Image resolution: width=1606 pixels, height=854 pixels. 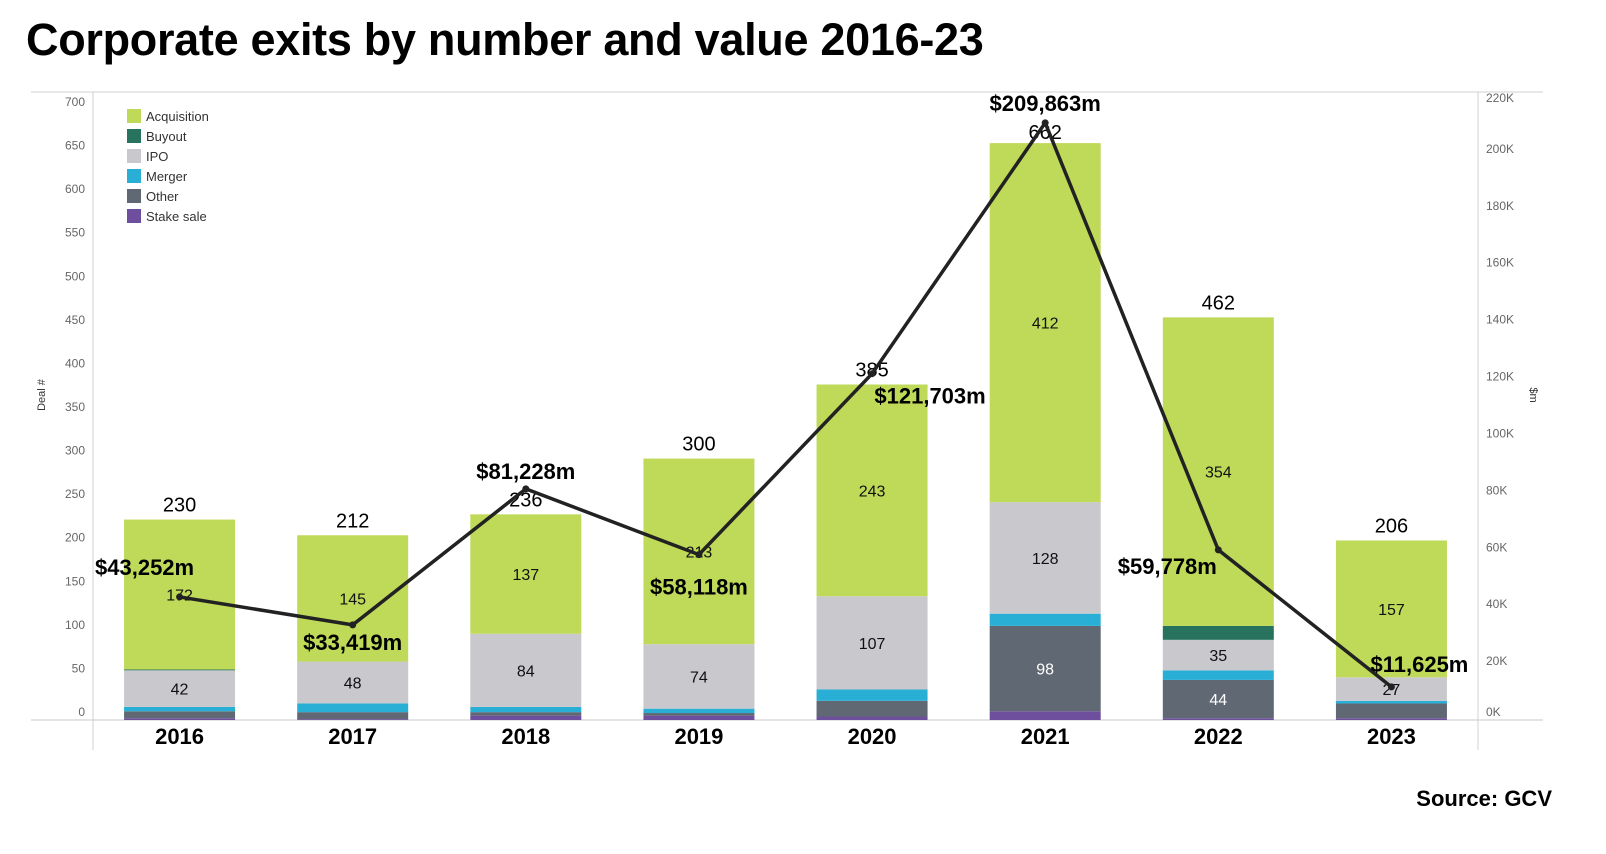 I want to click on legend-label: Merger, so click(x=167, y=176).